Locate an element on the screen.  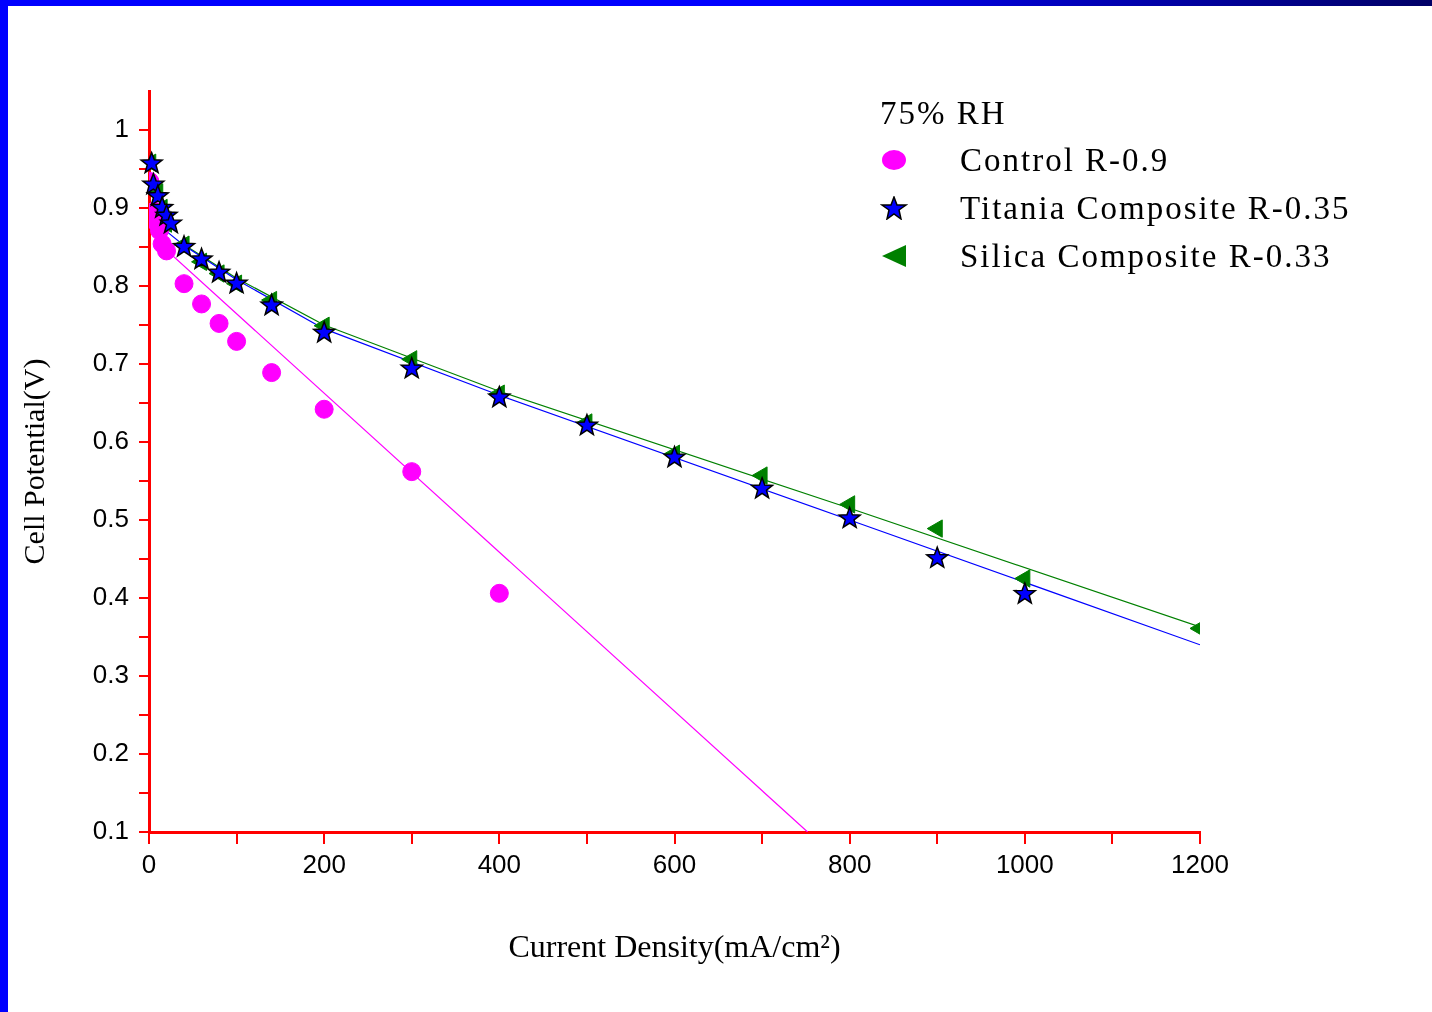
x-tick-label: 0 is located at coordinates (149, 863).